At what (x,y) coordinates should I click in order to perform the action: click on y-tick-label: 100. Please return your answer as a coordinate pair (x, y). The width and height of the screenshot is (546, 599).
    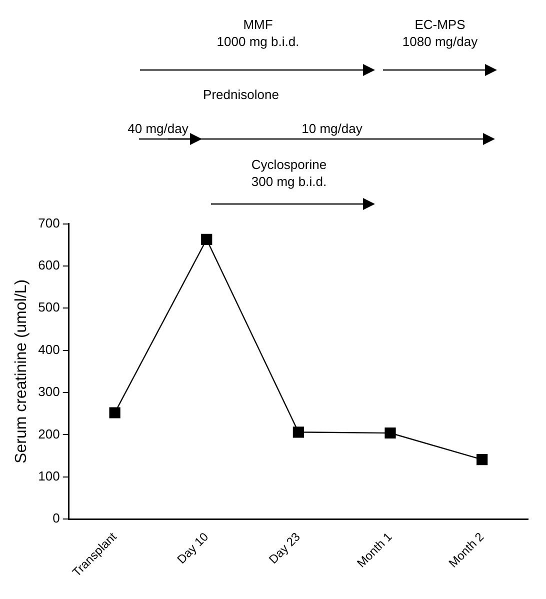
    Looking at the image, I should click on (49, 476).